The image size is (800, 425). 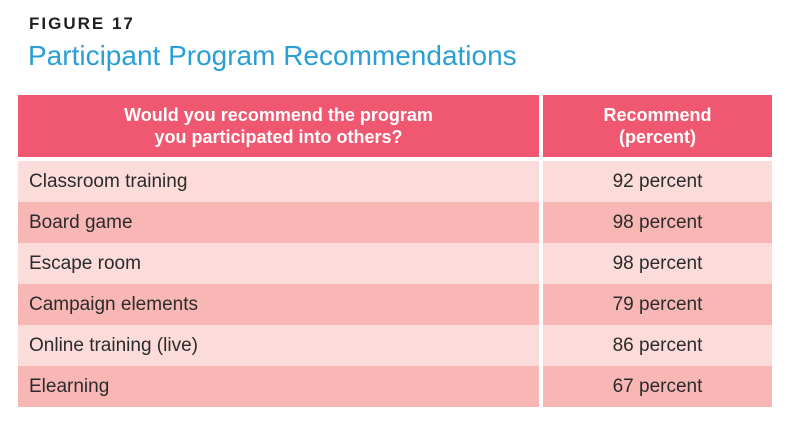 I want to click on table-row: Classroom training 92 percent, so click(x=395, y=181).